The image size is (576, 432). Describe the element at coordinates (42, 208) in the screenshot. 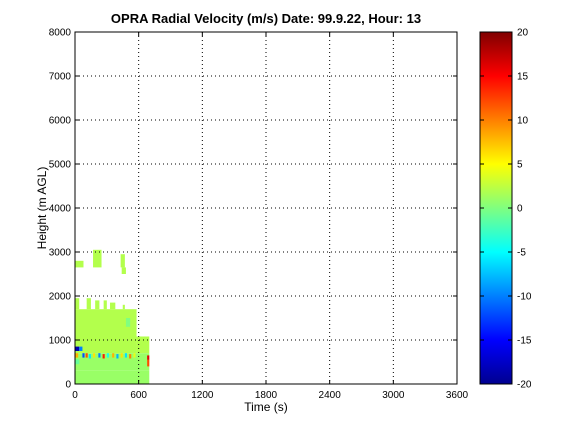

I see `y-axis-label: Height (m AGL)` at that location.